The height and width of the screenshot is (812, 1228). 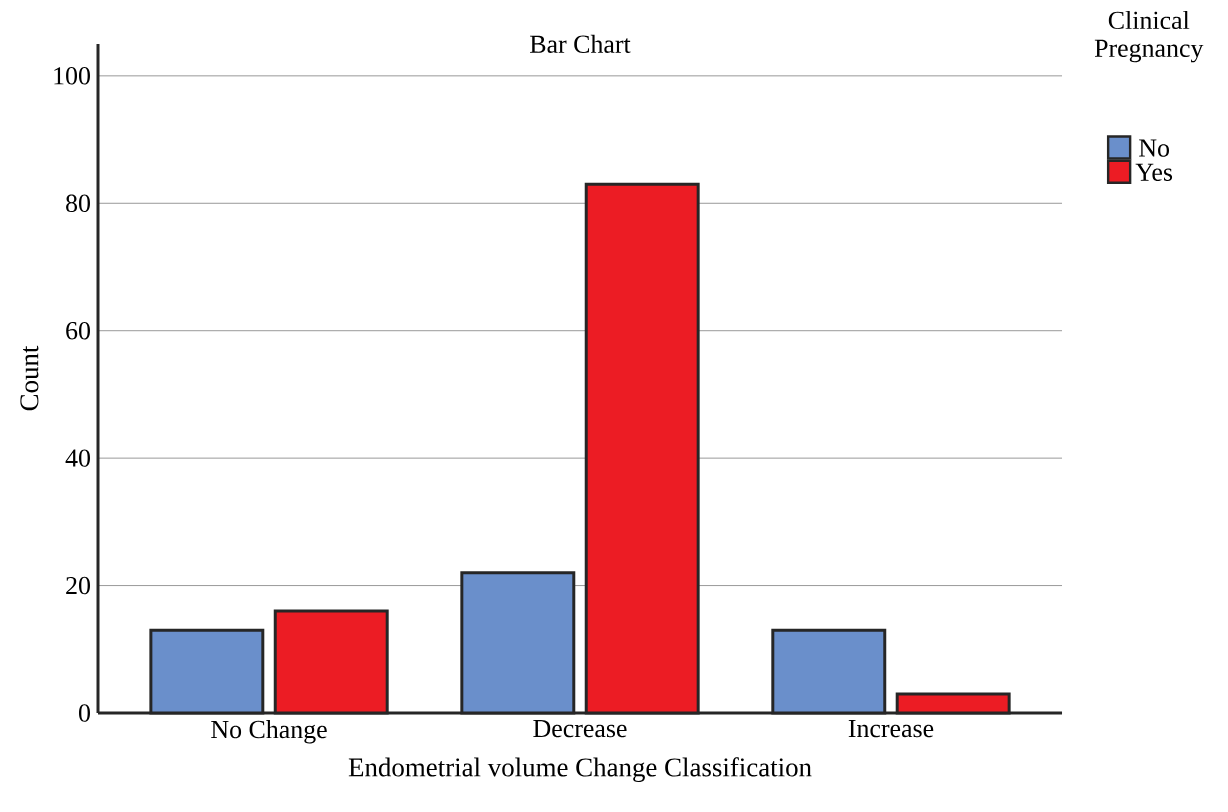 What do you see at coordinates (29, 378) in the screenshot?
I see `y-axis-title: Count` at bounding box center [29, 378].